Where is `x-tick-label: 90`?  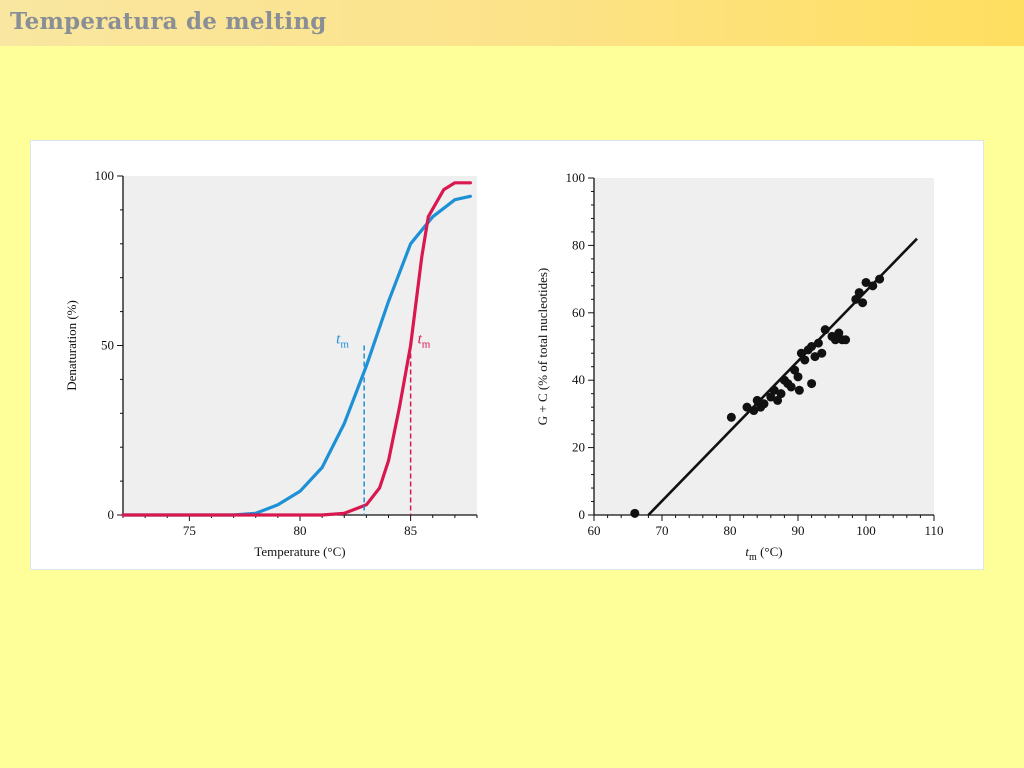
x-tick-label: 90 is located at coordinates (798, 530).